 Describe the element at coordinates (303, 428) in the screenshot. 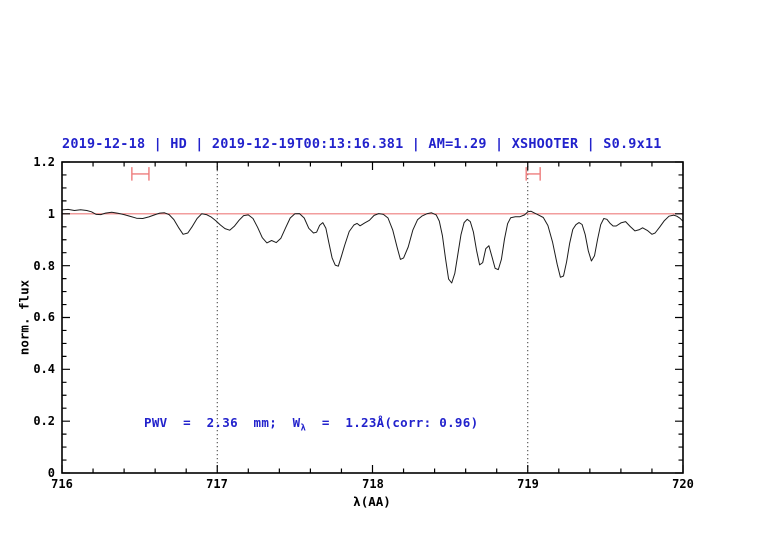

I see `pwv-annotation-subscript: λ` at that location.